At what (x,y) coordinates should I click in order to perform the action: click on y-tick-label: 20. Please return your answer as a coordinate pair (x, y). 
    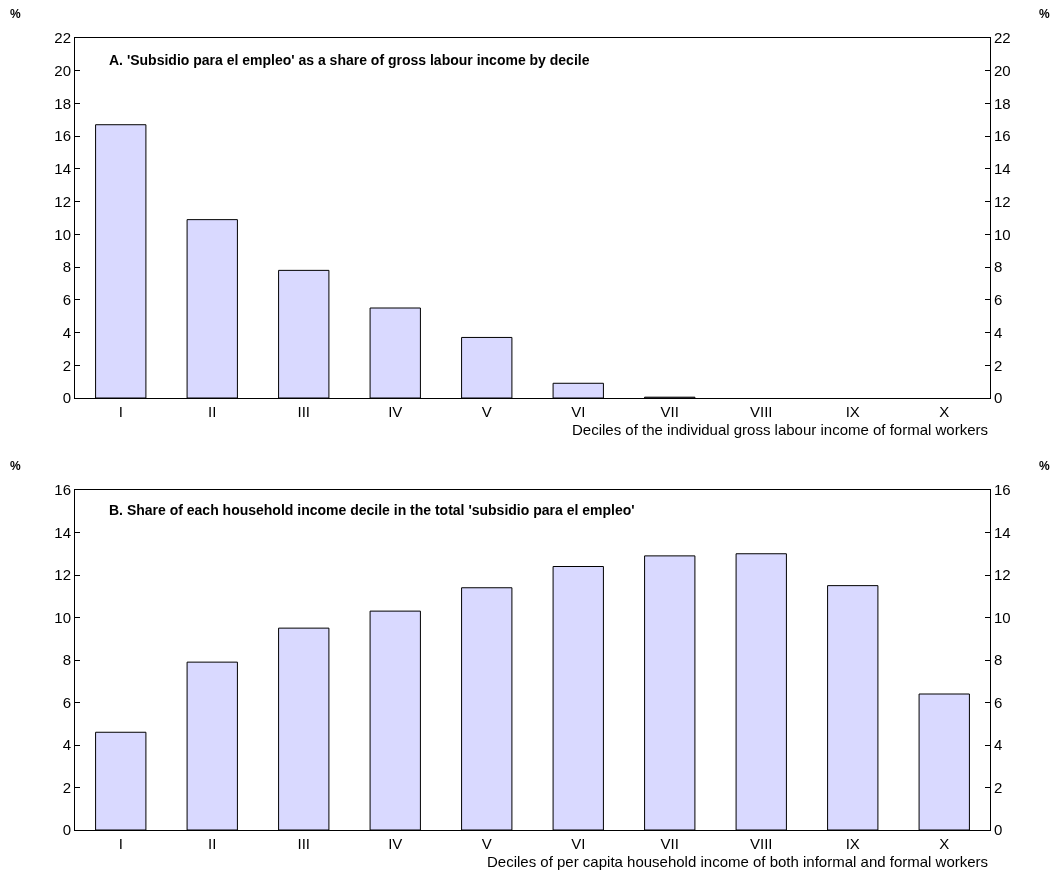
    Looking at the image, I should click on (62, 70).